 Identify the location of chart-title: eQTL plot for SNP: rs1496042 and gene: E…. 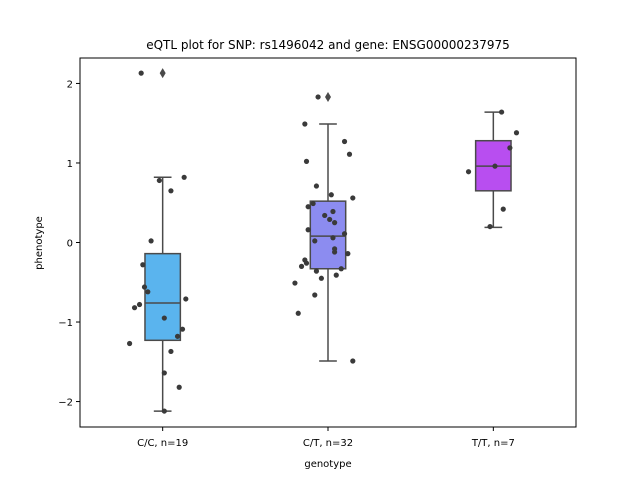
(328, 45).